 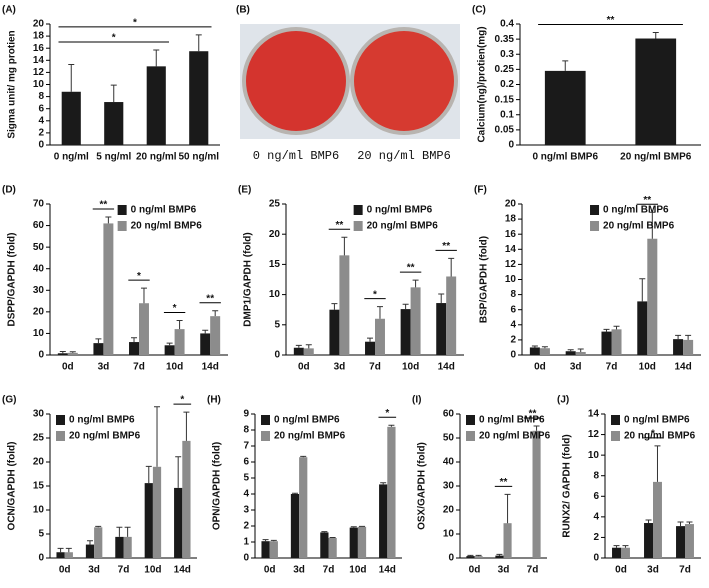 What do you see at coordinates (480, 190) in the screenshot?
I see `panel-label: (F)` at bounding box center [480, 190].